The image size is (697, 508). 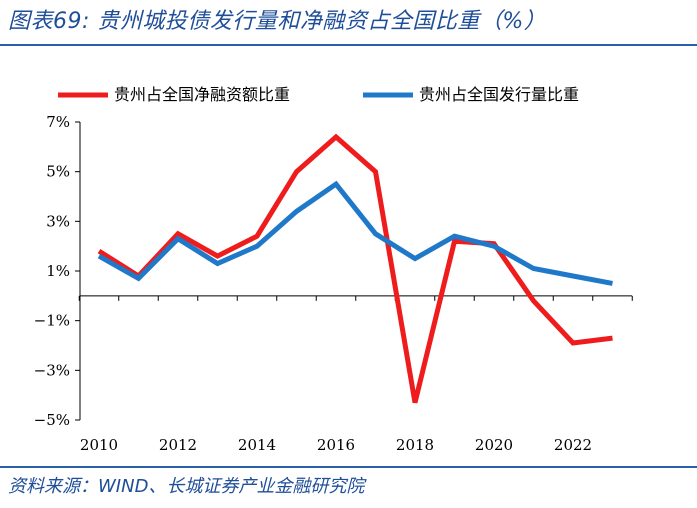 I want to click on figure-title: 图表69: 贵州城投债发行量和净融资占全国比重（%）, so click(x=277, y=21).